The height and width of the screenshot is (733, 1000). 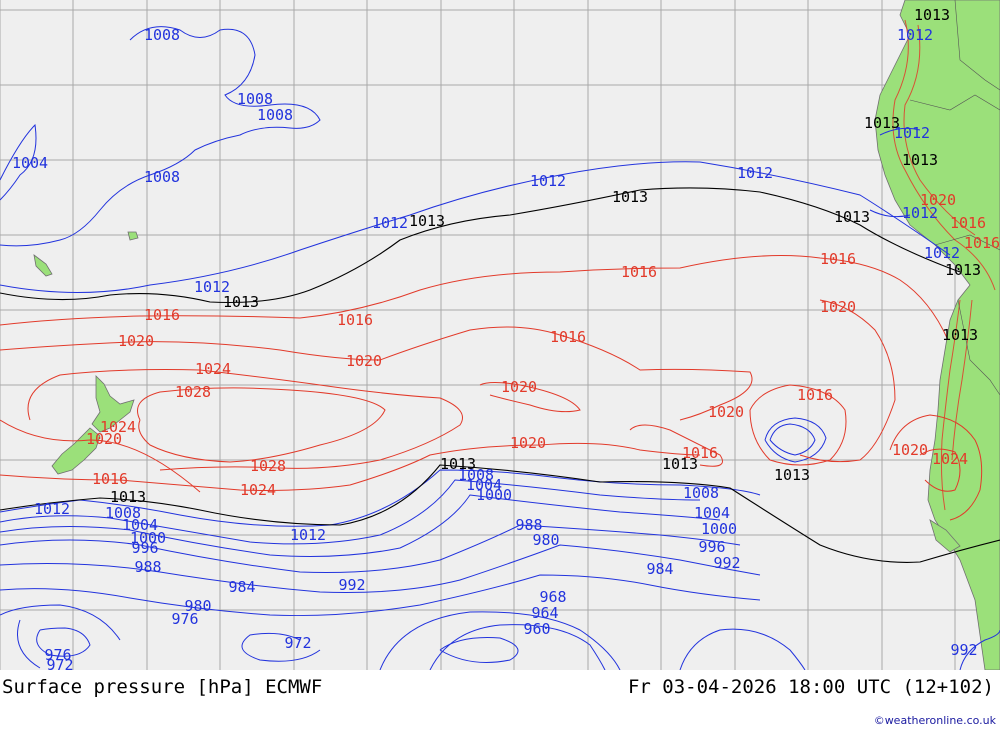 What do you see at coordinates (536, 629) in the screenshot?
I see `isobar-value-label: 960` at bounding box center [536, 629].